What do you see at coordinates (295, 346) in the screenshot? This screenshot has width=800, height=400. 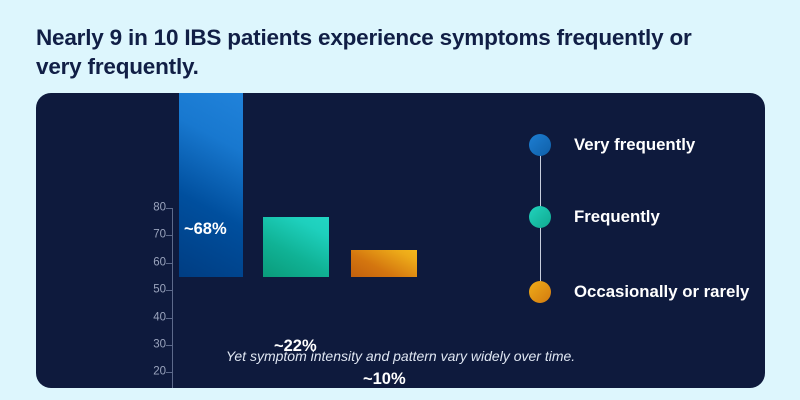 I see `bar-label-frequently: ~22%` at bounding box center [295, 346].